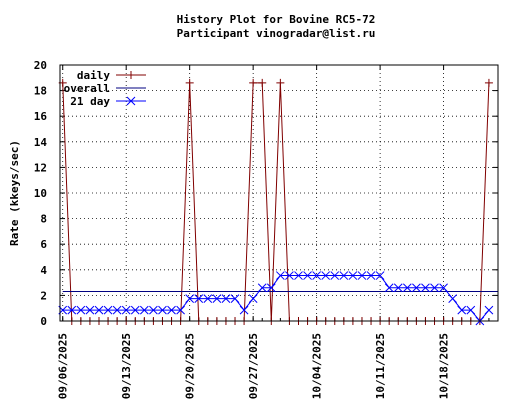 The image size is (520, 404). Describe the element at coordinates (43, 321) in the screenshot. I see `y-tick-label: 0` at that location.